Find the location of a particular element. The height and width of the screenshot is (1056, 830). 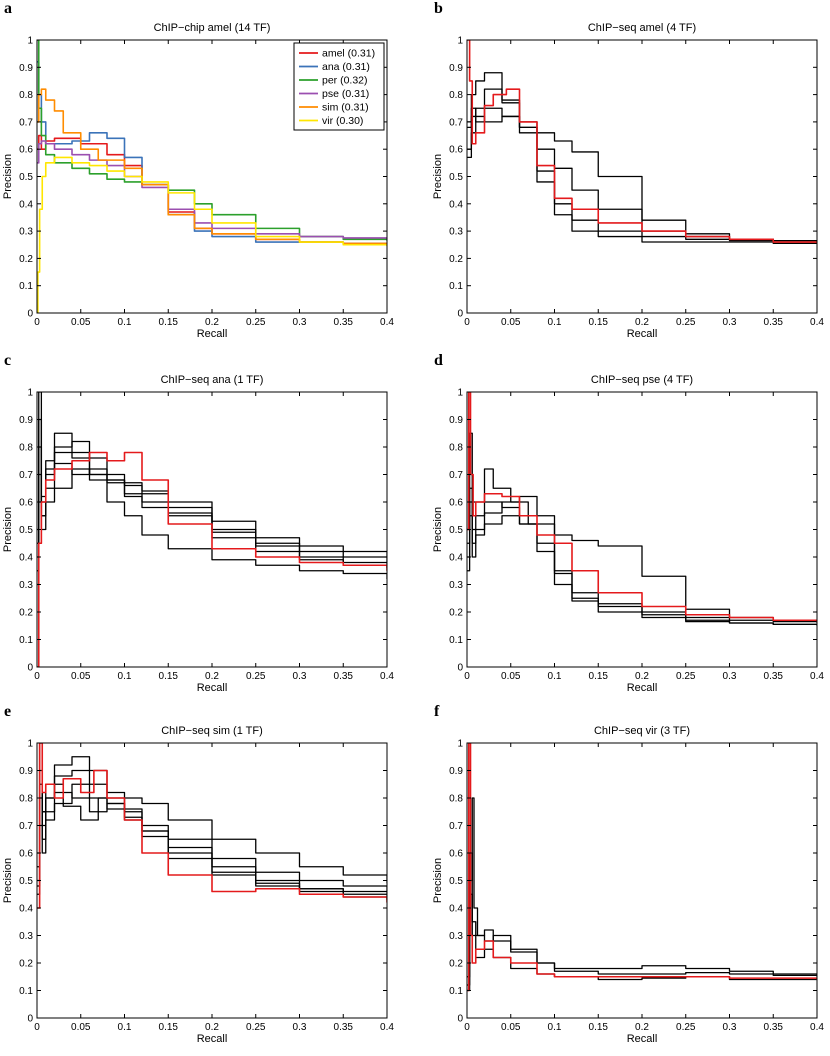

series-line-ana is located at coordinates (212, 559).